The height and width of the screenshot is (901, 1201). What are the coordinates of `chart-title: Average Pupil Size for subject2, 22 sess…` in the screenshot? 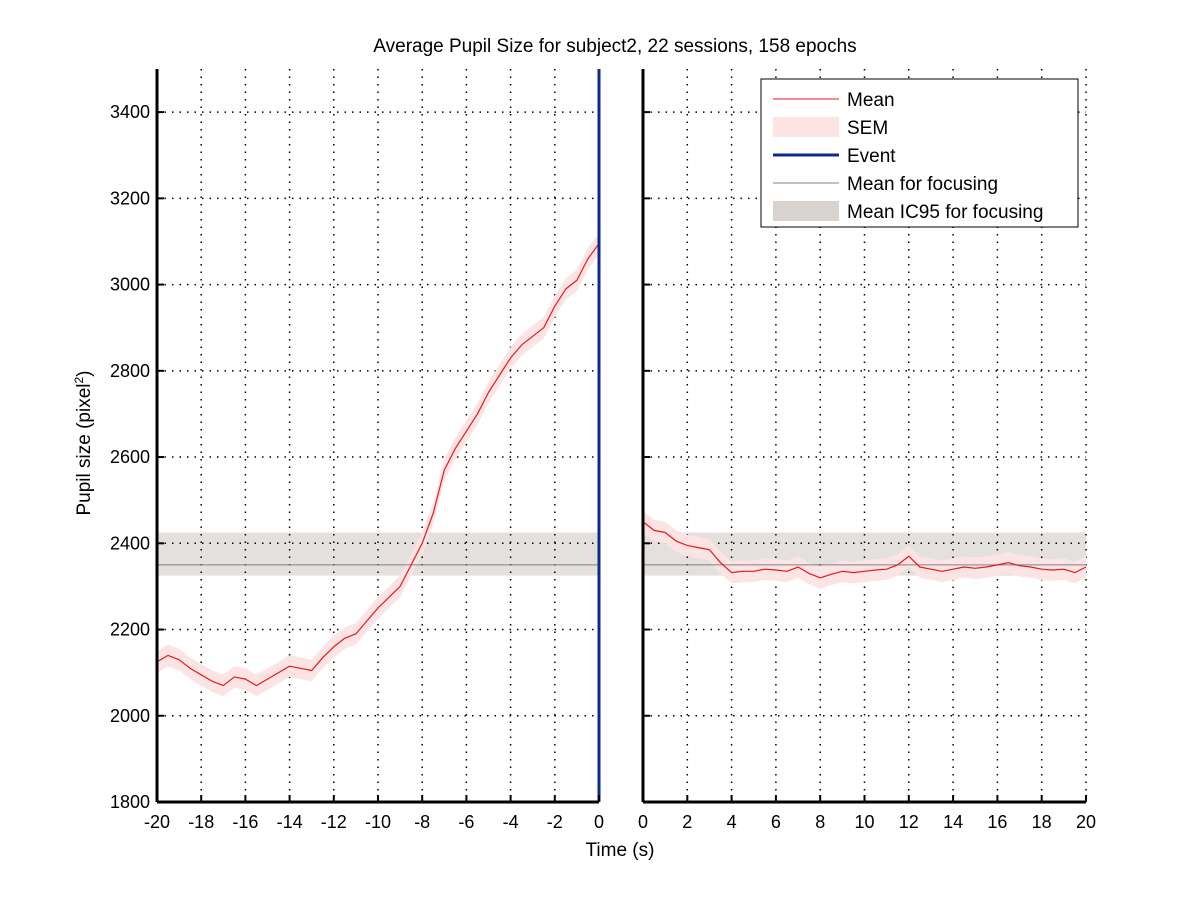 It's located at (614, 46).